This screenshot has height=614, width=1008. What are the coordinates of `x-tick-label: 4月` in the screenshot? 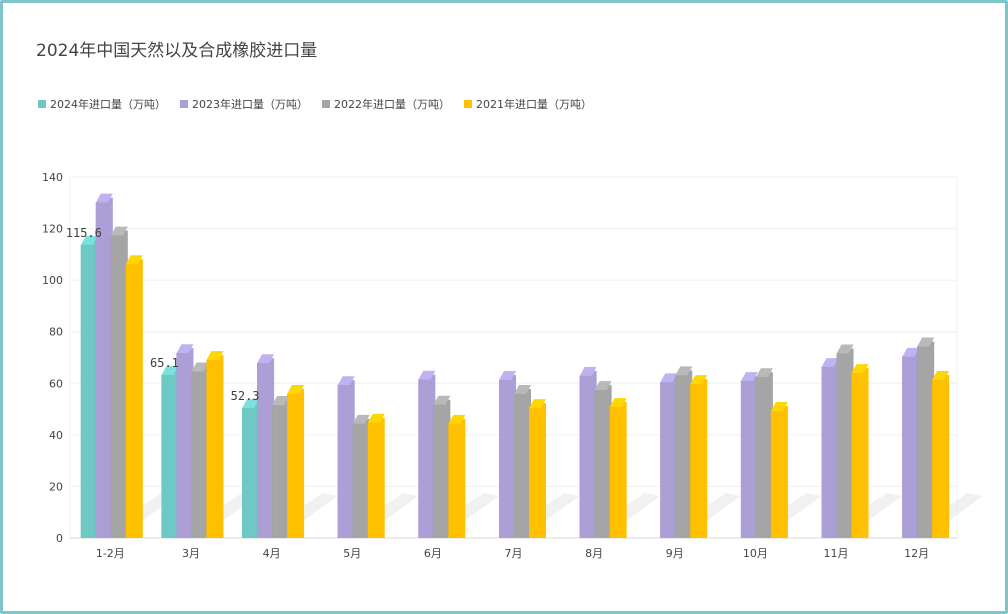 It's located at (272, 553).